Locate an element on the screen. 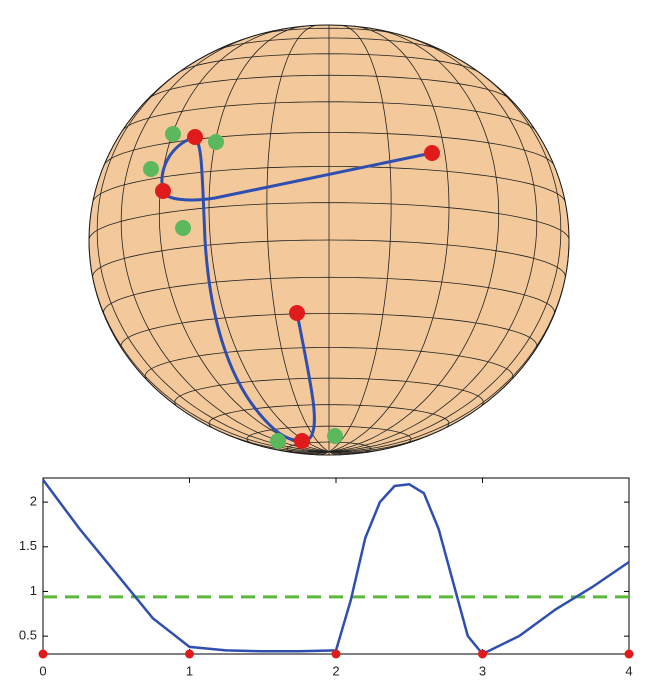 The width and height of the screenshot is (649, 685). x-tick-label: 3 is located at coordinates (482, 670).